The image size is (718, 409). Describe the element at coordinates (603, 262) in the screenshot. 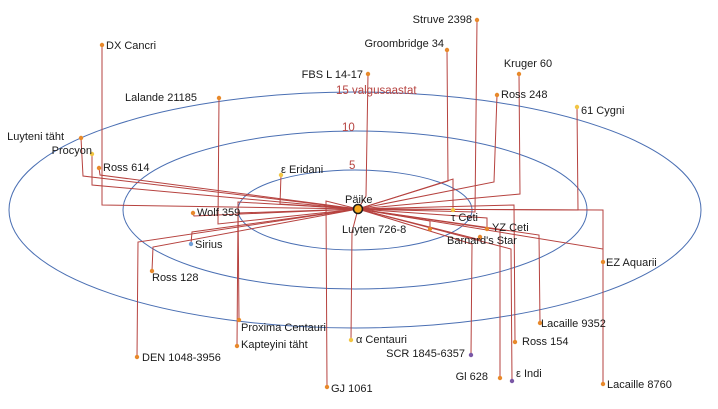

I see `star-dot-ez-aquarii` at that location.